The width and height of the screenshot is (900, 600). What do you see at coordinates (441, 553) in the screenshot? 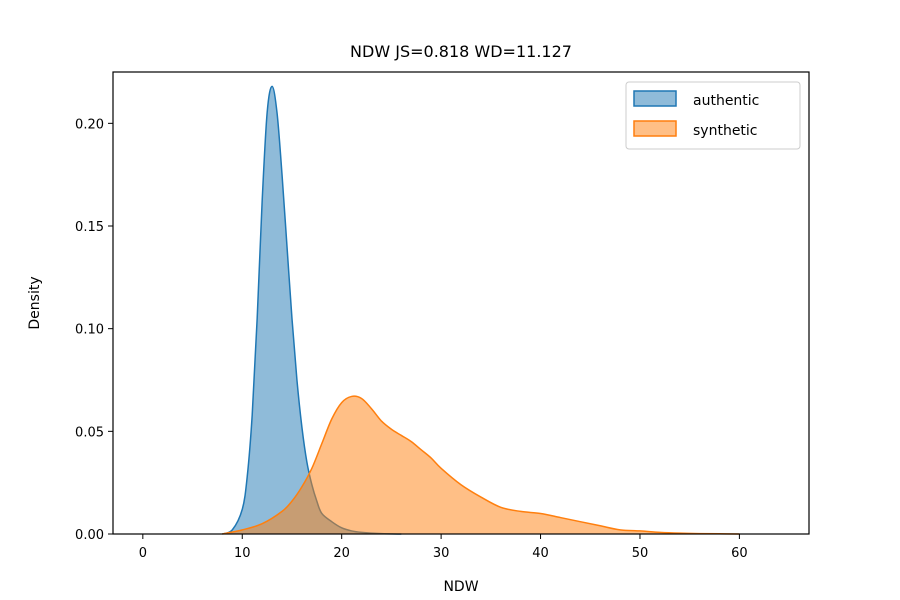
I see `x-tick-label: 30` at bounding box center [441, 553].